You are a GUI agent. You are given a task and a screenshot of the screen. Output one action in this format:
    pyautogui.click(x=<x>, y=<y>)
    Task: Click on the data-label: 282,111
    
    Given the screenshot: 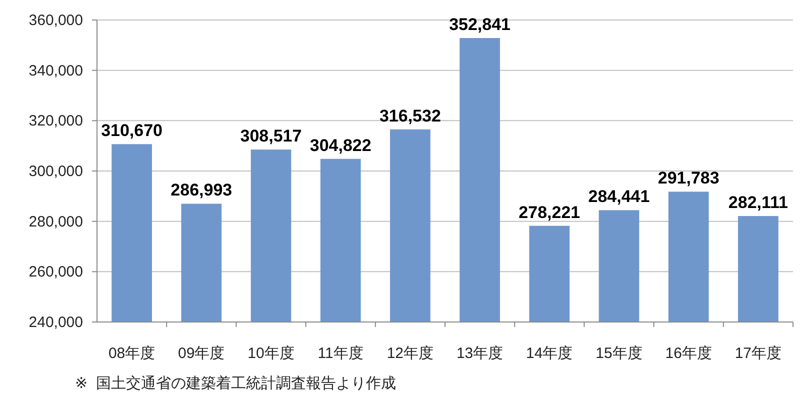 What is the action you would take?
    pyautogui.click(x=758, y=202)
    